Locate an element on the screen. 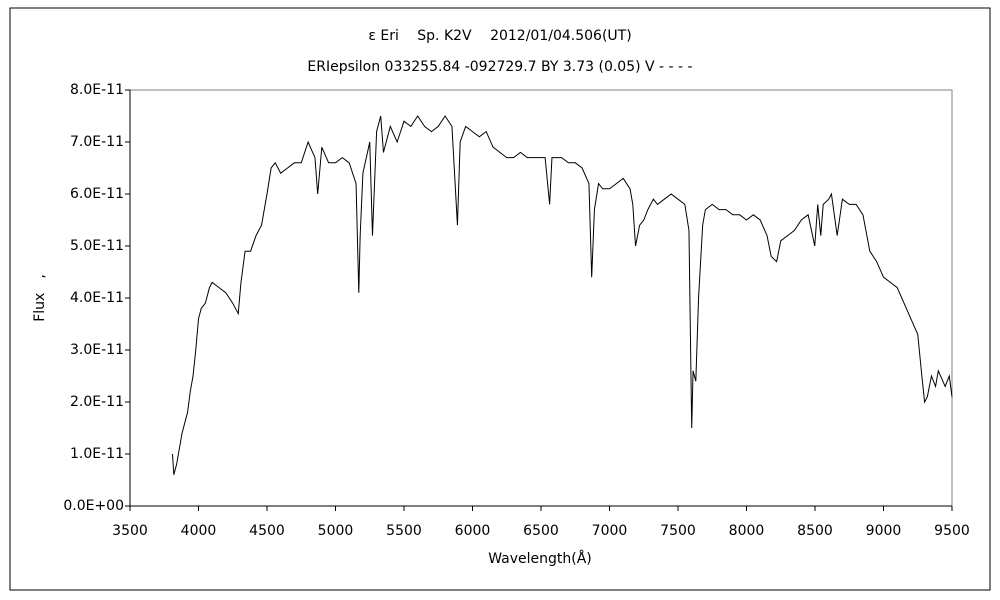 The image size is (1000, 600). y-axis-label: Flux , is located at coordinates (40, 298).